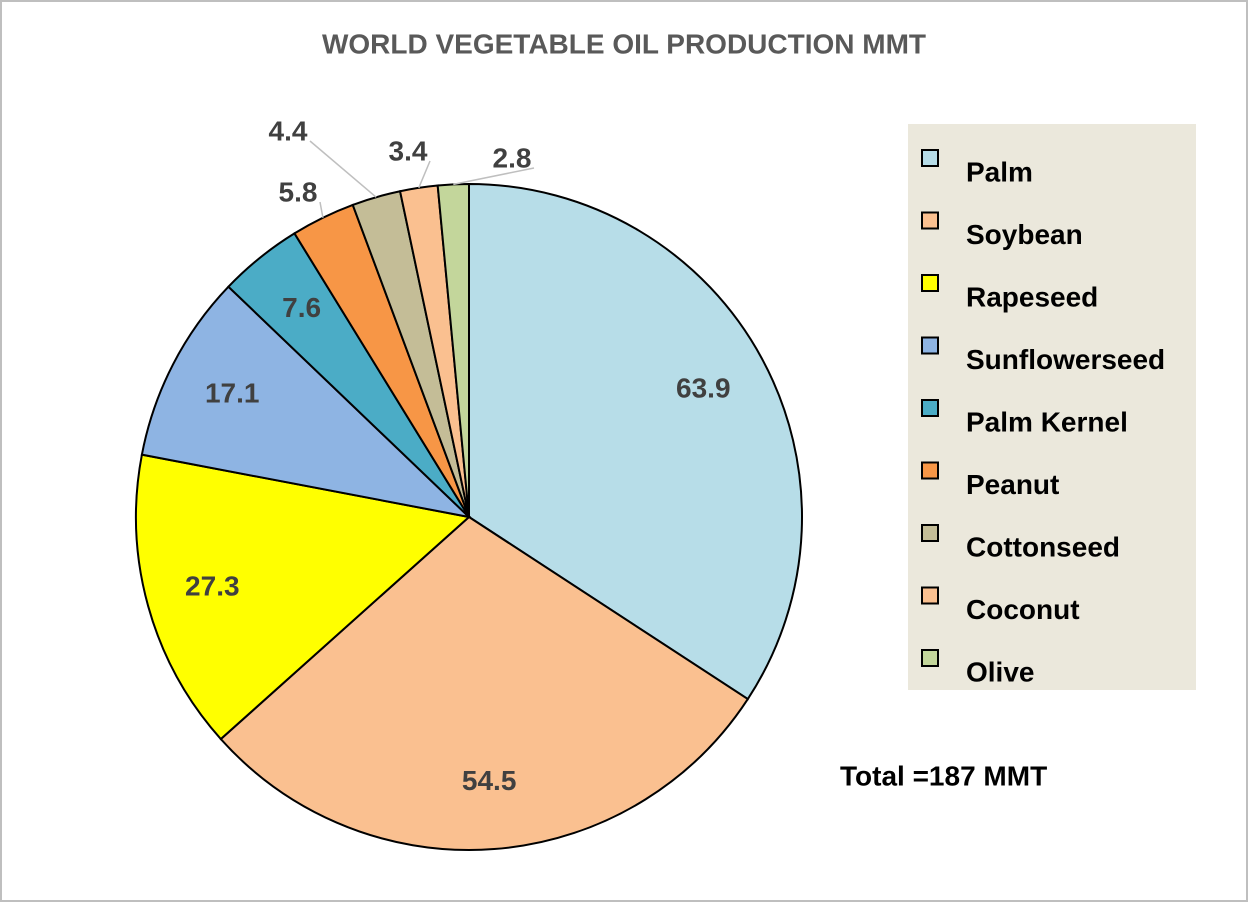 The height and width of the screenshot is (902, 1248). What do you see at coordinates (1000, 671) in the screenshot?
I see `legend-label: Olive` at bounding box center [1000, 671].